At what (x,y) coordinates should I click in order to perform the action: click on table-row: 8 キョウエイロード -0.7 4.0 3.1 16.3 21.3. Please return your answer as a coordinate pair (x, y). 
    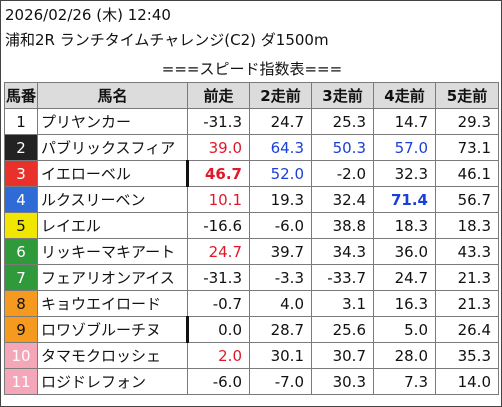
    Looking at the image, I should click on (251, 303).